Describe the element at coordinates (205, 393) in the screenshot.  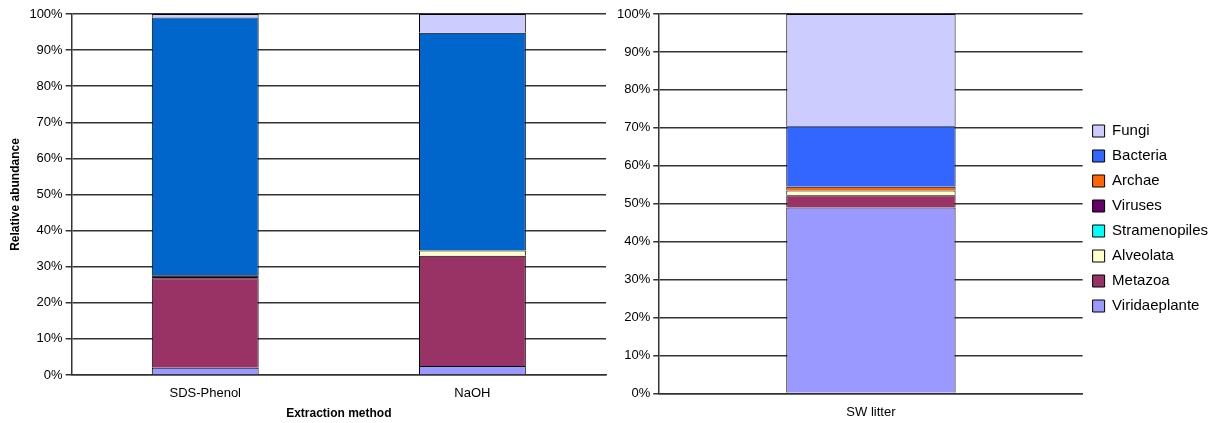
I see `x-tick-label: SDS-Phenol` at that location.